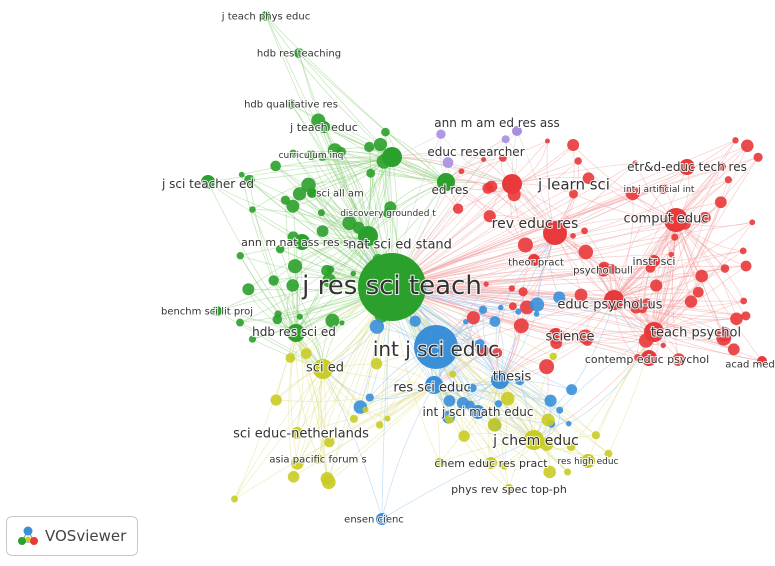 This screenshot has width=775, height=566. What do you see at coordinates (475, 152) in the screenshot?
I see `node-label: educ researcher` at bounding box center [475, 152].